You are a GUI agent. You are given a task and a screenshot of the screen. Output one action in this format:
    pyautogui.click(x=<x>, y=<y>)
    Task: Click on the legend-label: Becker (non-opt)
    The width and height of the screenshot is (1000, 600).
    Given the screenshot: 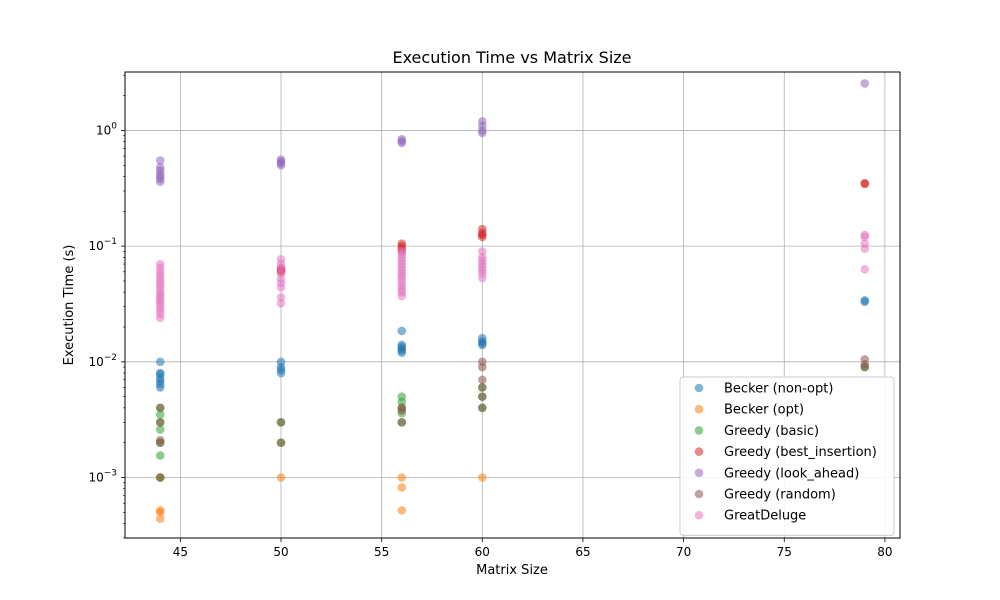 What is the action you would take?
    pyautogui.click(x=778, y=389)
    